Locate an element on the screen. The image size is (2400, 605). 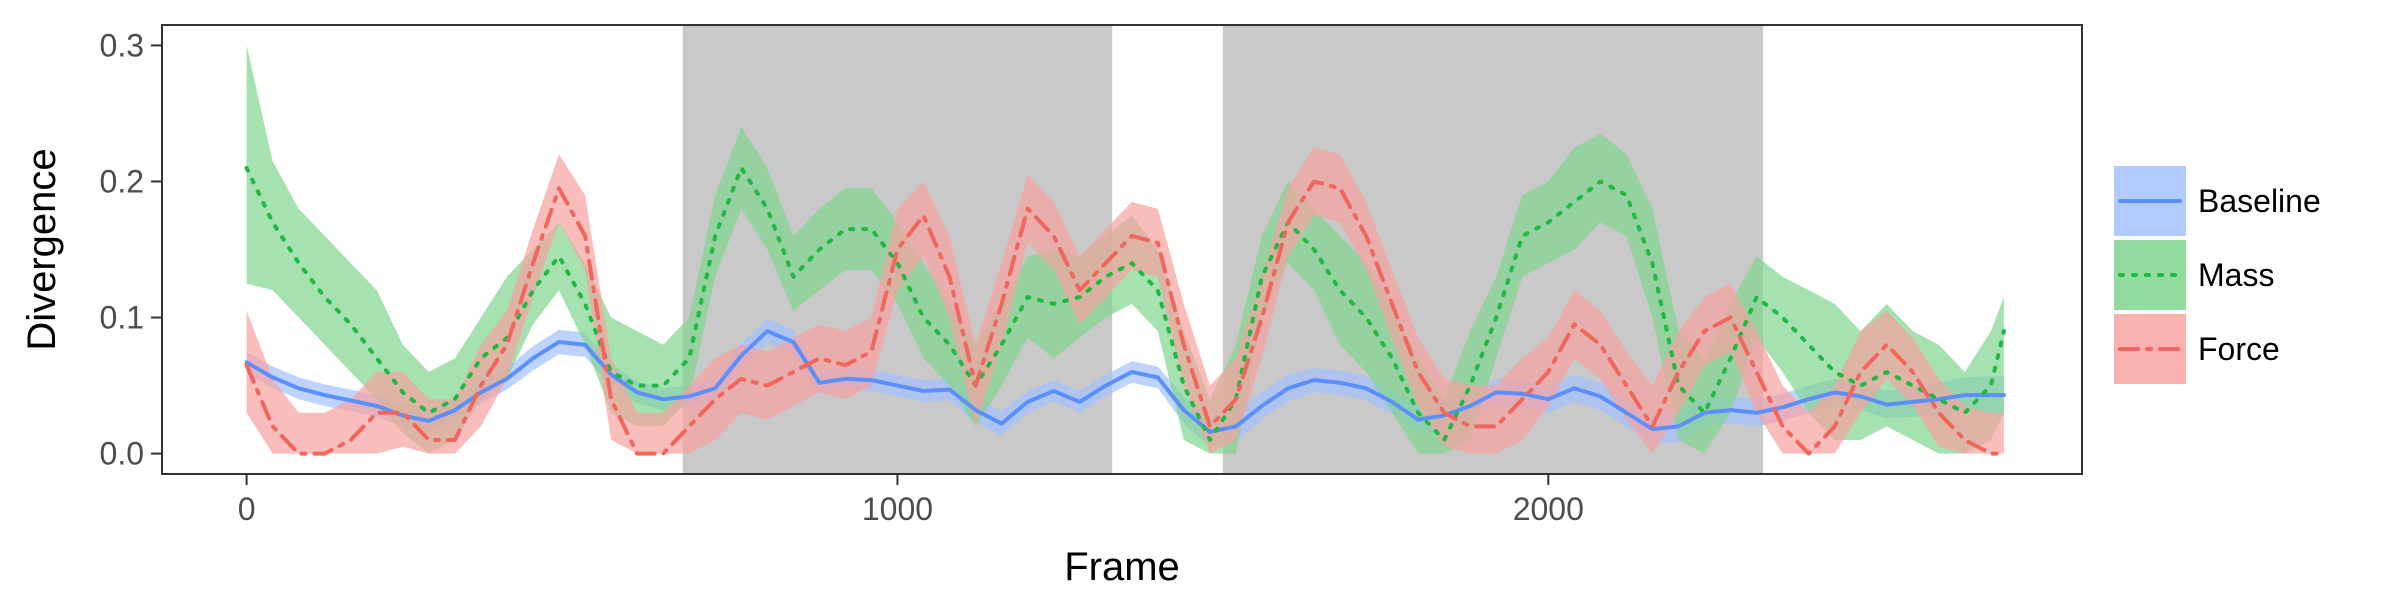
line-baseline is located at coordinates (1125, 381).